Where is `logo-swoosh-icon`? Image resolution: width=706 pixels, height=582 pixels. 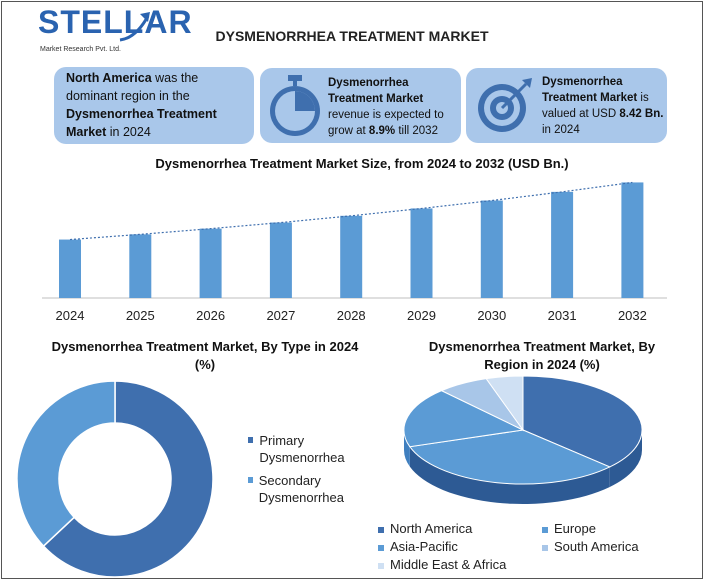 logo-swoosh-icon is located at coordinates (134, 27).